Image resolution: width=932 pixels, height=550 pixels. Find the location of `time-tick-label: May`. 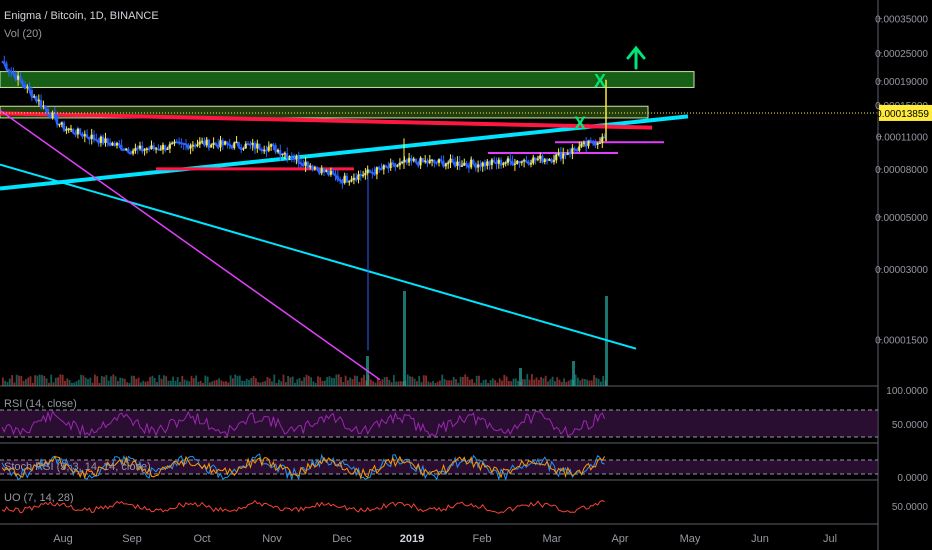

time-tick-label: May is located at coordinates (690, 539).